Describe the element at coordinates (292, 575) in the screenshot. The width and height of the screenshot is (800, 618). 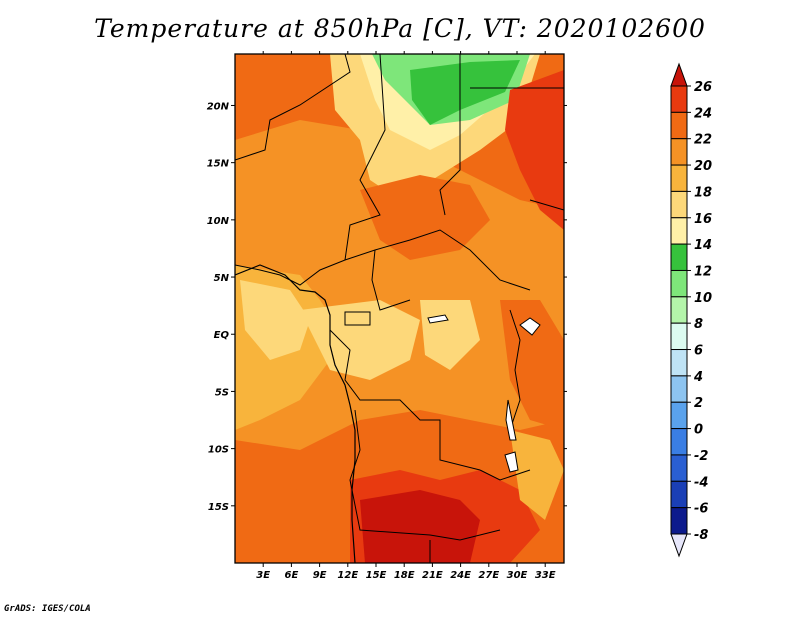
I see `lon-tick-label: 6E` at that location.